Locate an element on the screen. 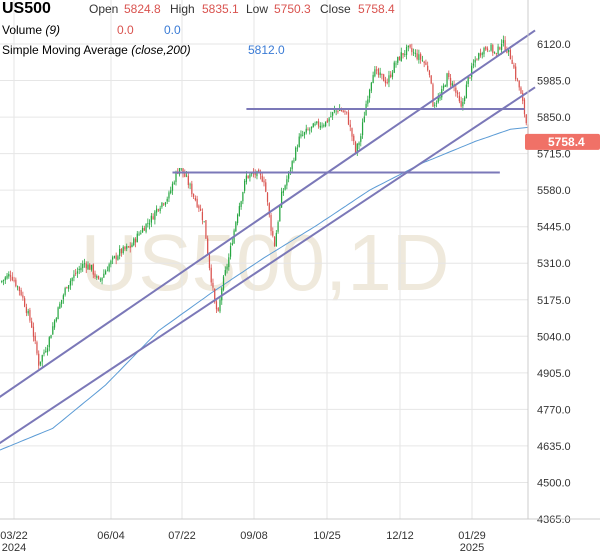 This screenshot has width=600, height=558. sma-label: Simple Moving Average (close,200) is located at coordinates (96, 50).